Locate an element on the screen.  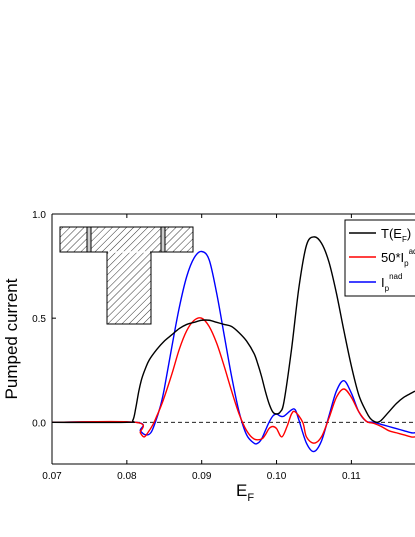
legend-box is located at coordinates (379, 258).